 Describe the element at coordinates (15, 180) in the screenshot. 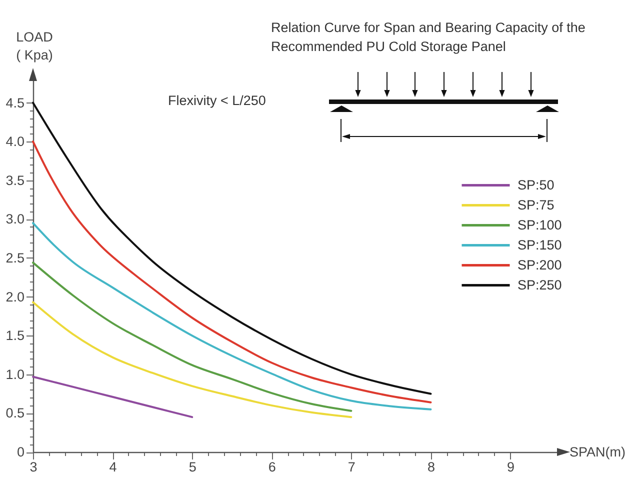

I see `y-tick-label: 3.5` at that location.